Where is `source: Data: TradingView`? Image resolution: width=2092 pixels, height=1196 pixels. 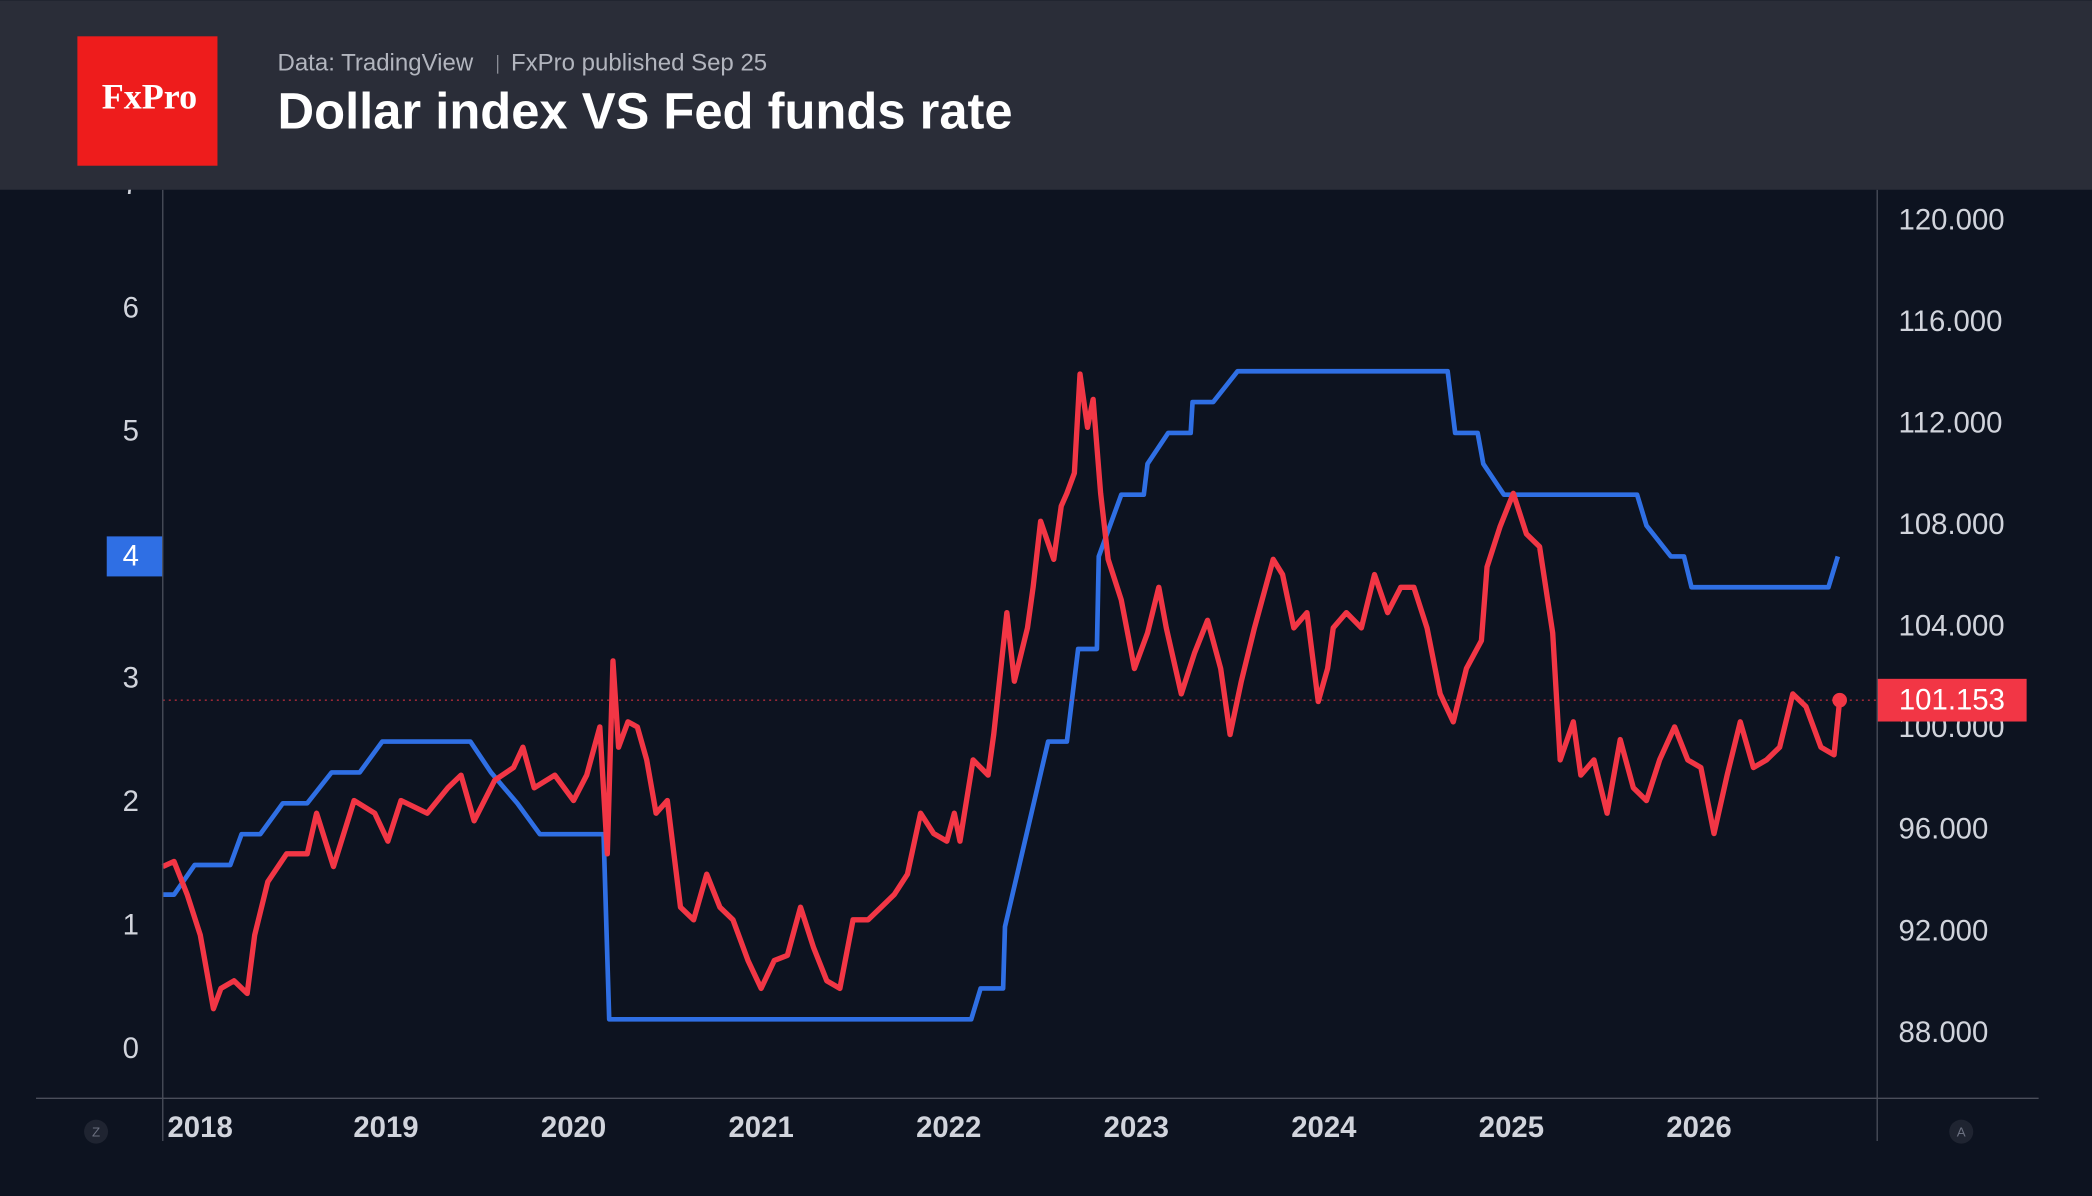 source: Data: TradingView is located at coordinates (376, 63).